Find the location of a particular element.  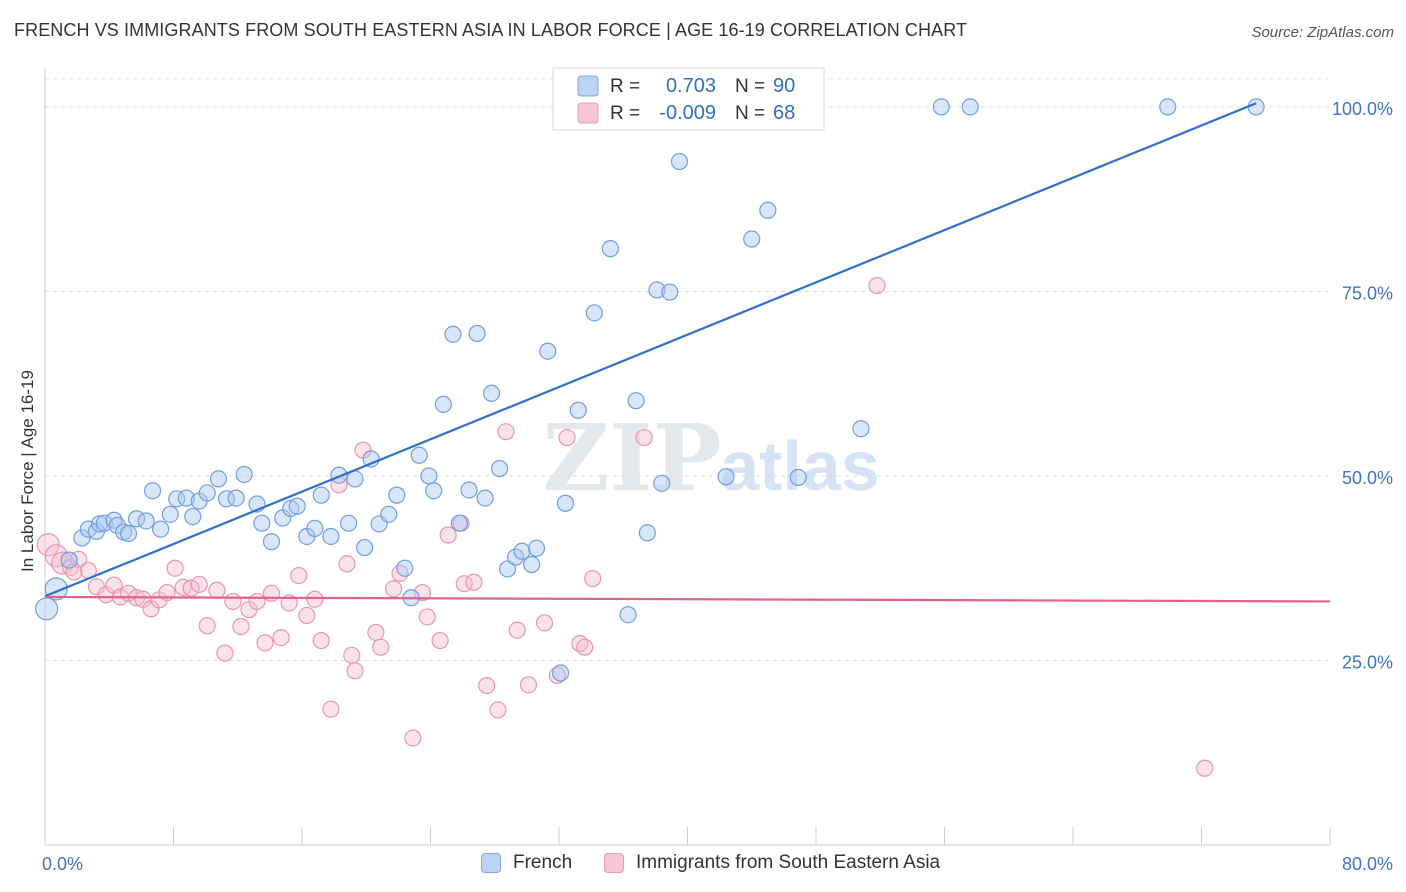

x-tick-labels: 0.0% 80.0% is located at coordinates (717, 864).